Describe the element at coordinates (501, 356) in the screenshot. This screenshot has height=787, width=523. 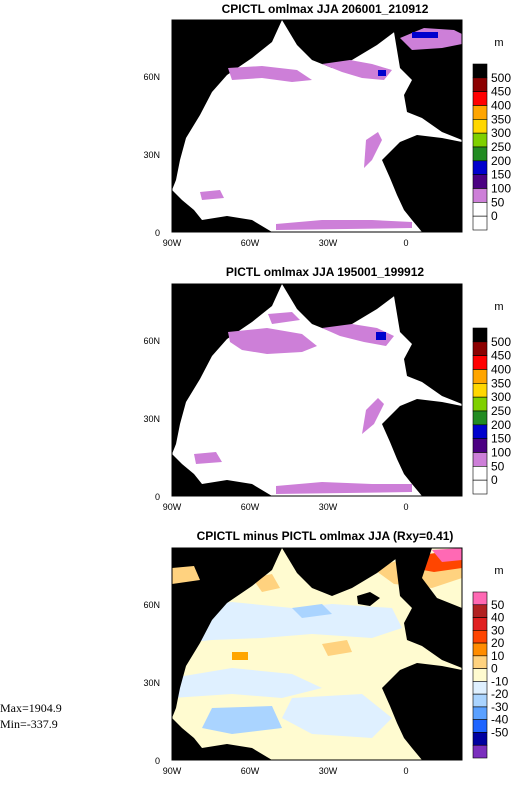
I see `colorbar-label: 450` at that location.